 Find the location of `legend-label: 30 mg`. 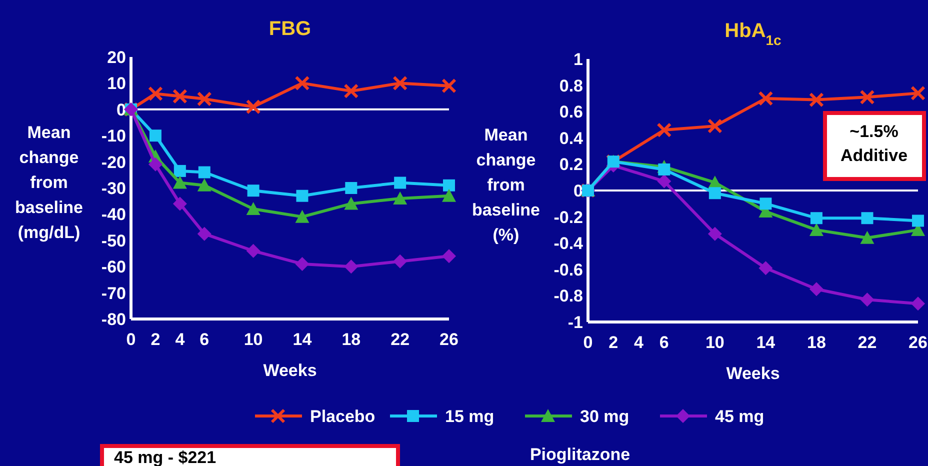

legend-label: 30 mg is located at coordinates (605, 416).